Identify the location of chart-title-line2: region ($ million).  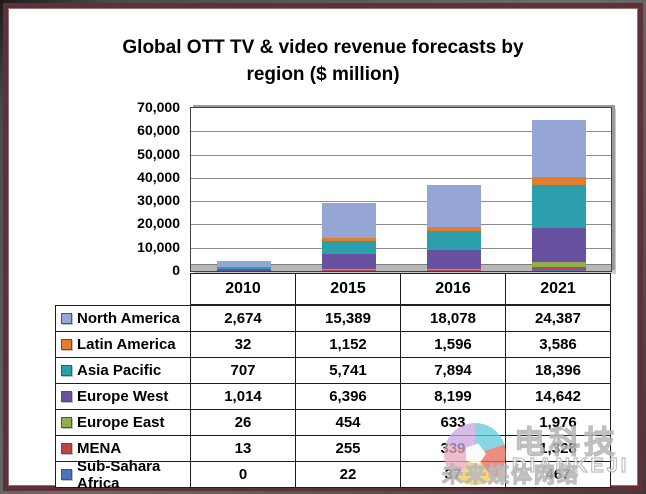
(323, 74).